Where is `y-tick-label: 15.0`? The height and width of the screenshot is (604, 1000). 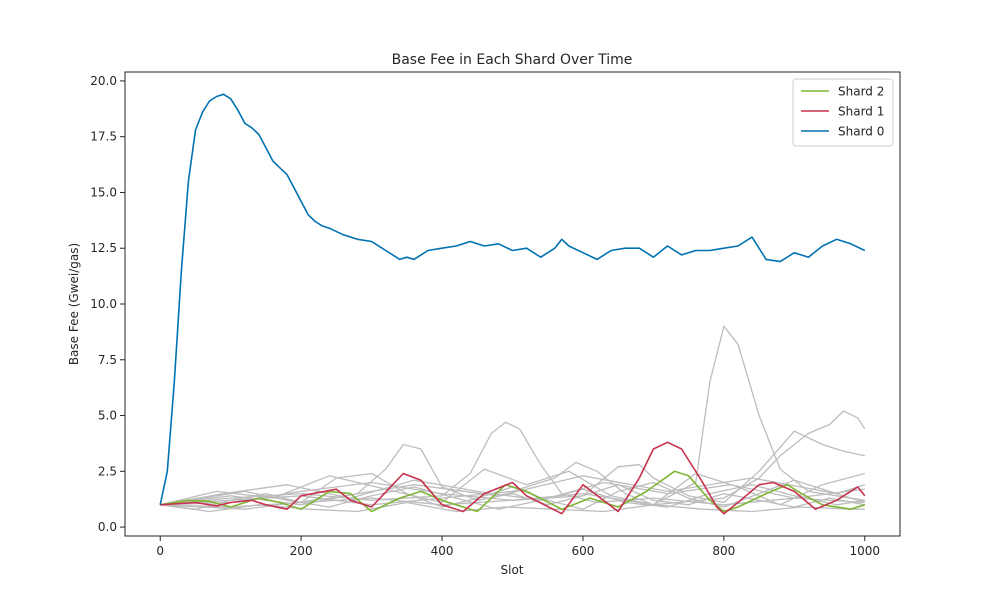
y-tick-label: 15.0 is located at coordinates (103, 192).